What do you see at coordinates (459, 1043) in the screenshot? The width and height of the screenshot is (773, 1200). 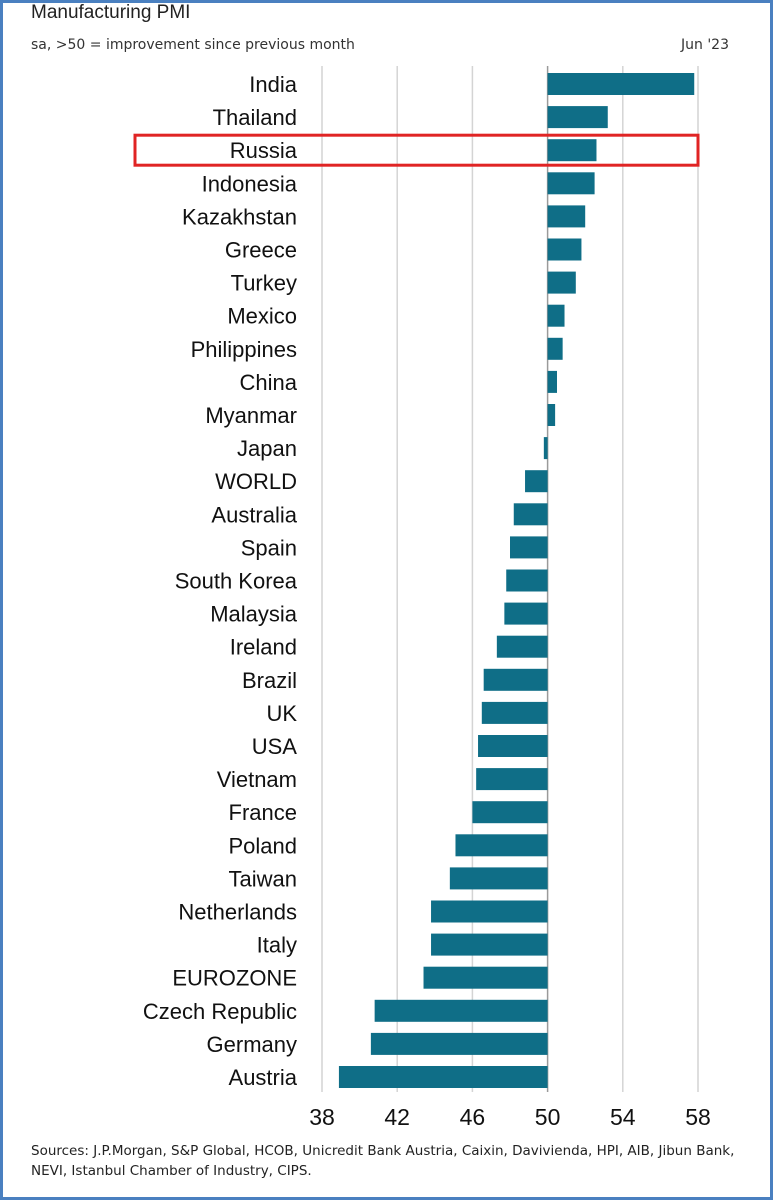 I see `bar-germany` at bounding box center [459, 1043].